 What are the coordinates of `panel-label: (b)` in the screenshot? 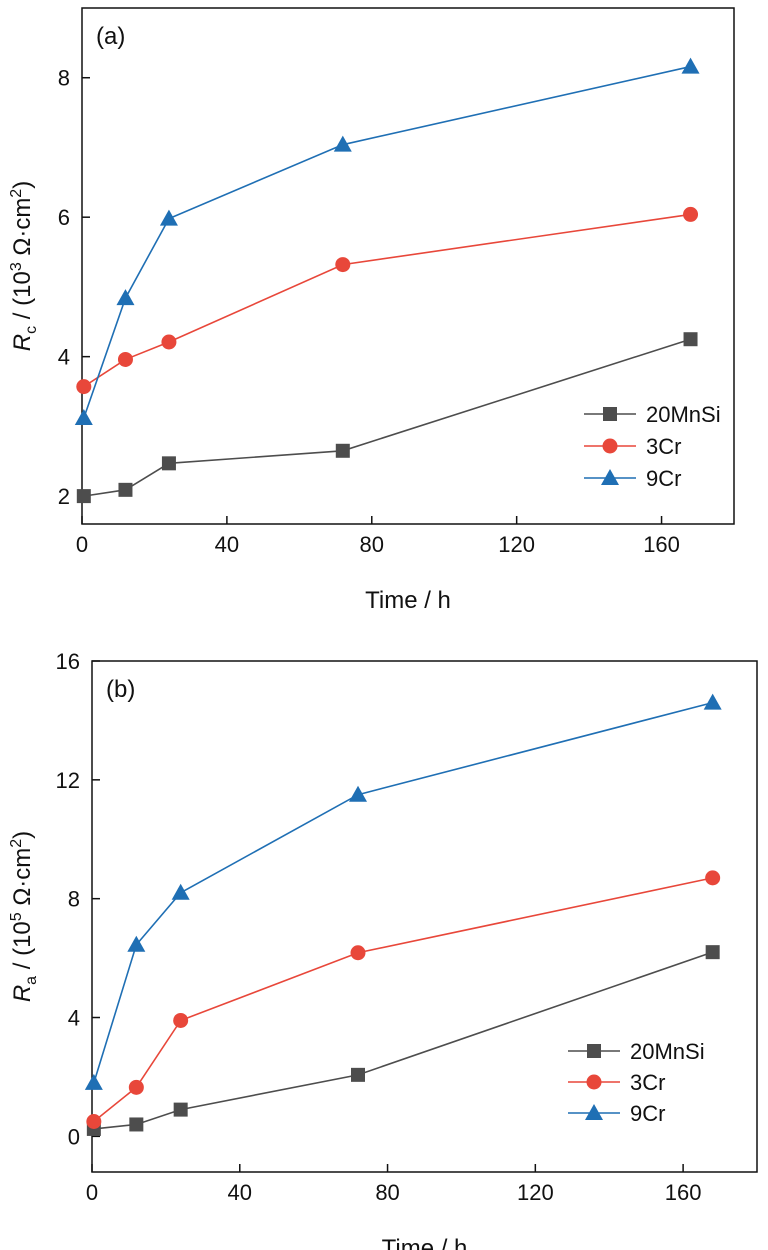 It's located at (120, 689).